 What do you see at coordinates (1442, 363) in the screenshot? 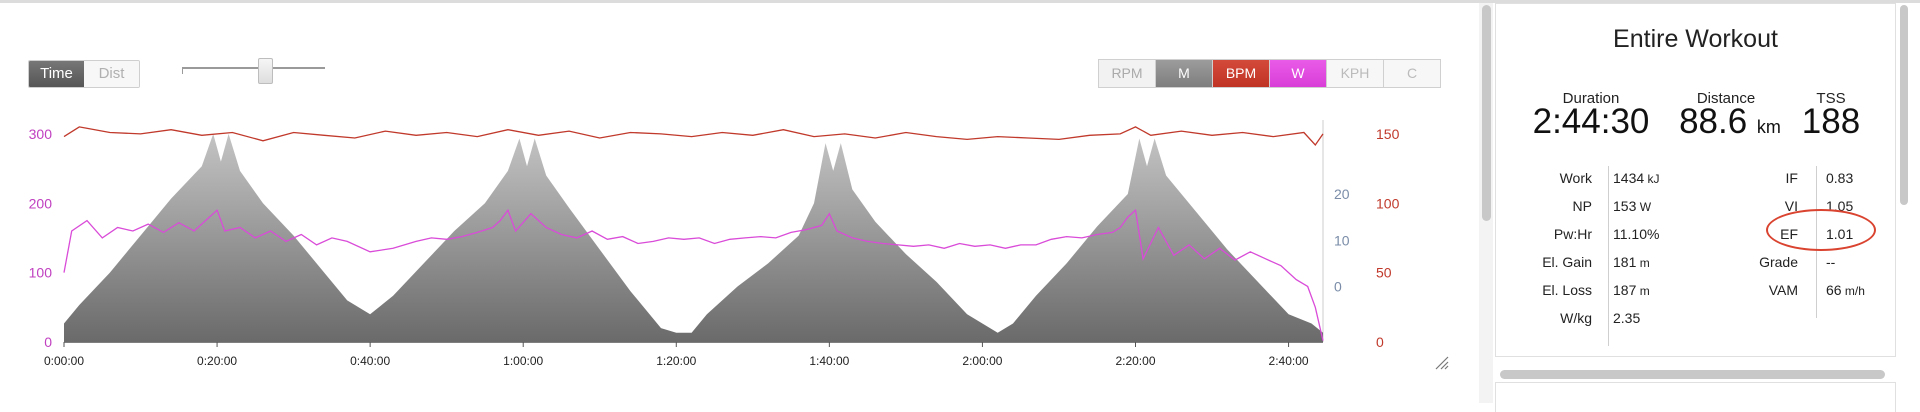
I see `resize-grip-icon` at bounding box center [1442, 363].